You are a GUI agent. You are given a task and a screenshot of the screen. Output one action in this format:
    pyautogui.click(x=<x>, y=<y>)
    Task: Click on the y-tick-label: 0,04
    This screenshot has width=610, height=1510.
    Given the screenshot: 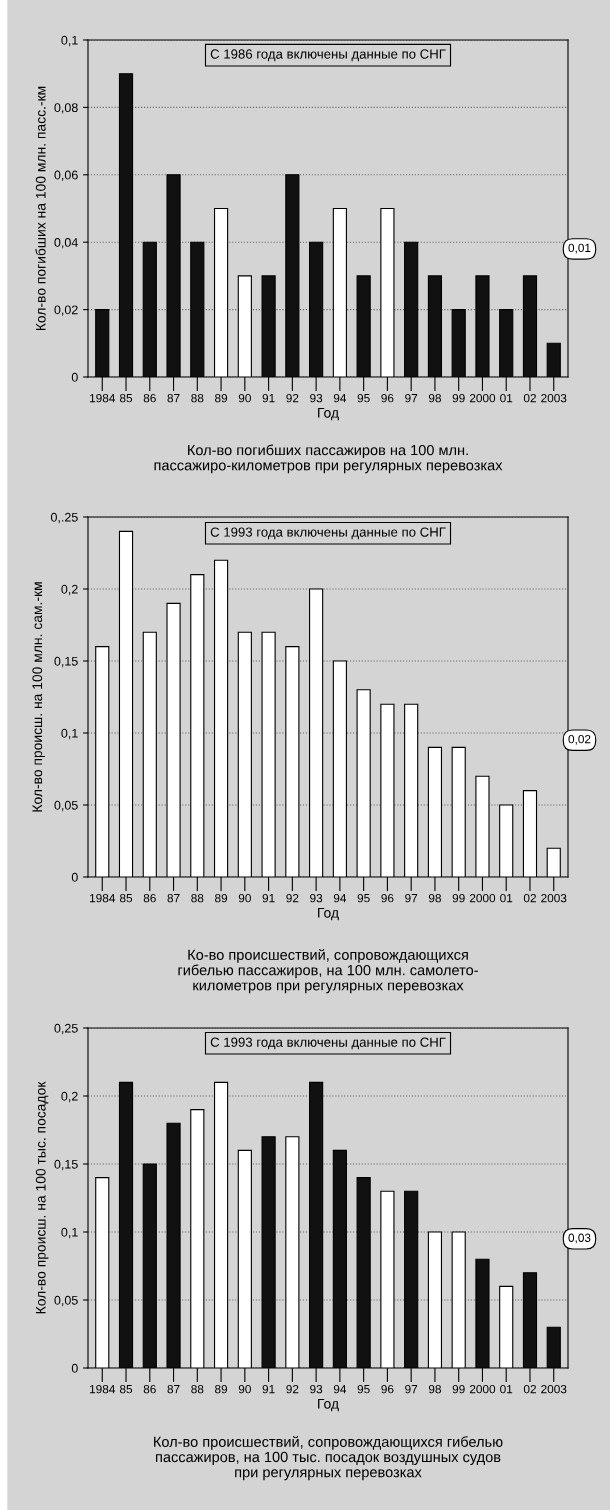 What is the action you would take?
    pyautogui.click(x=66, y=243)
    